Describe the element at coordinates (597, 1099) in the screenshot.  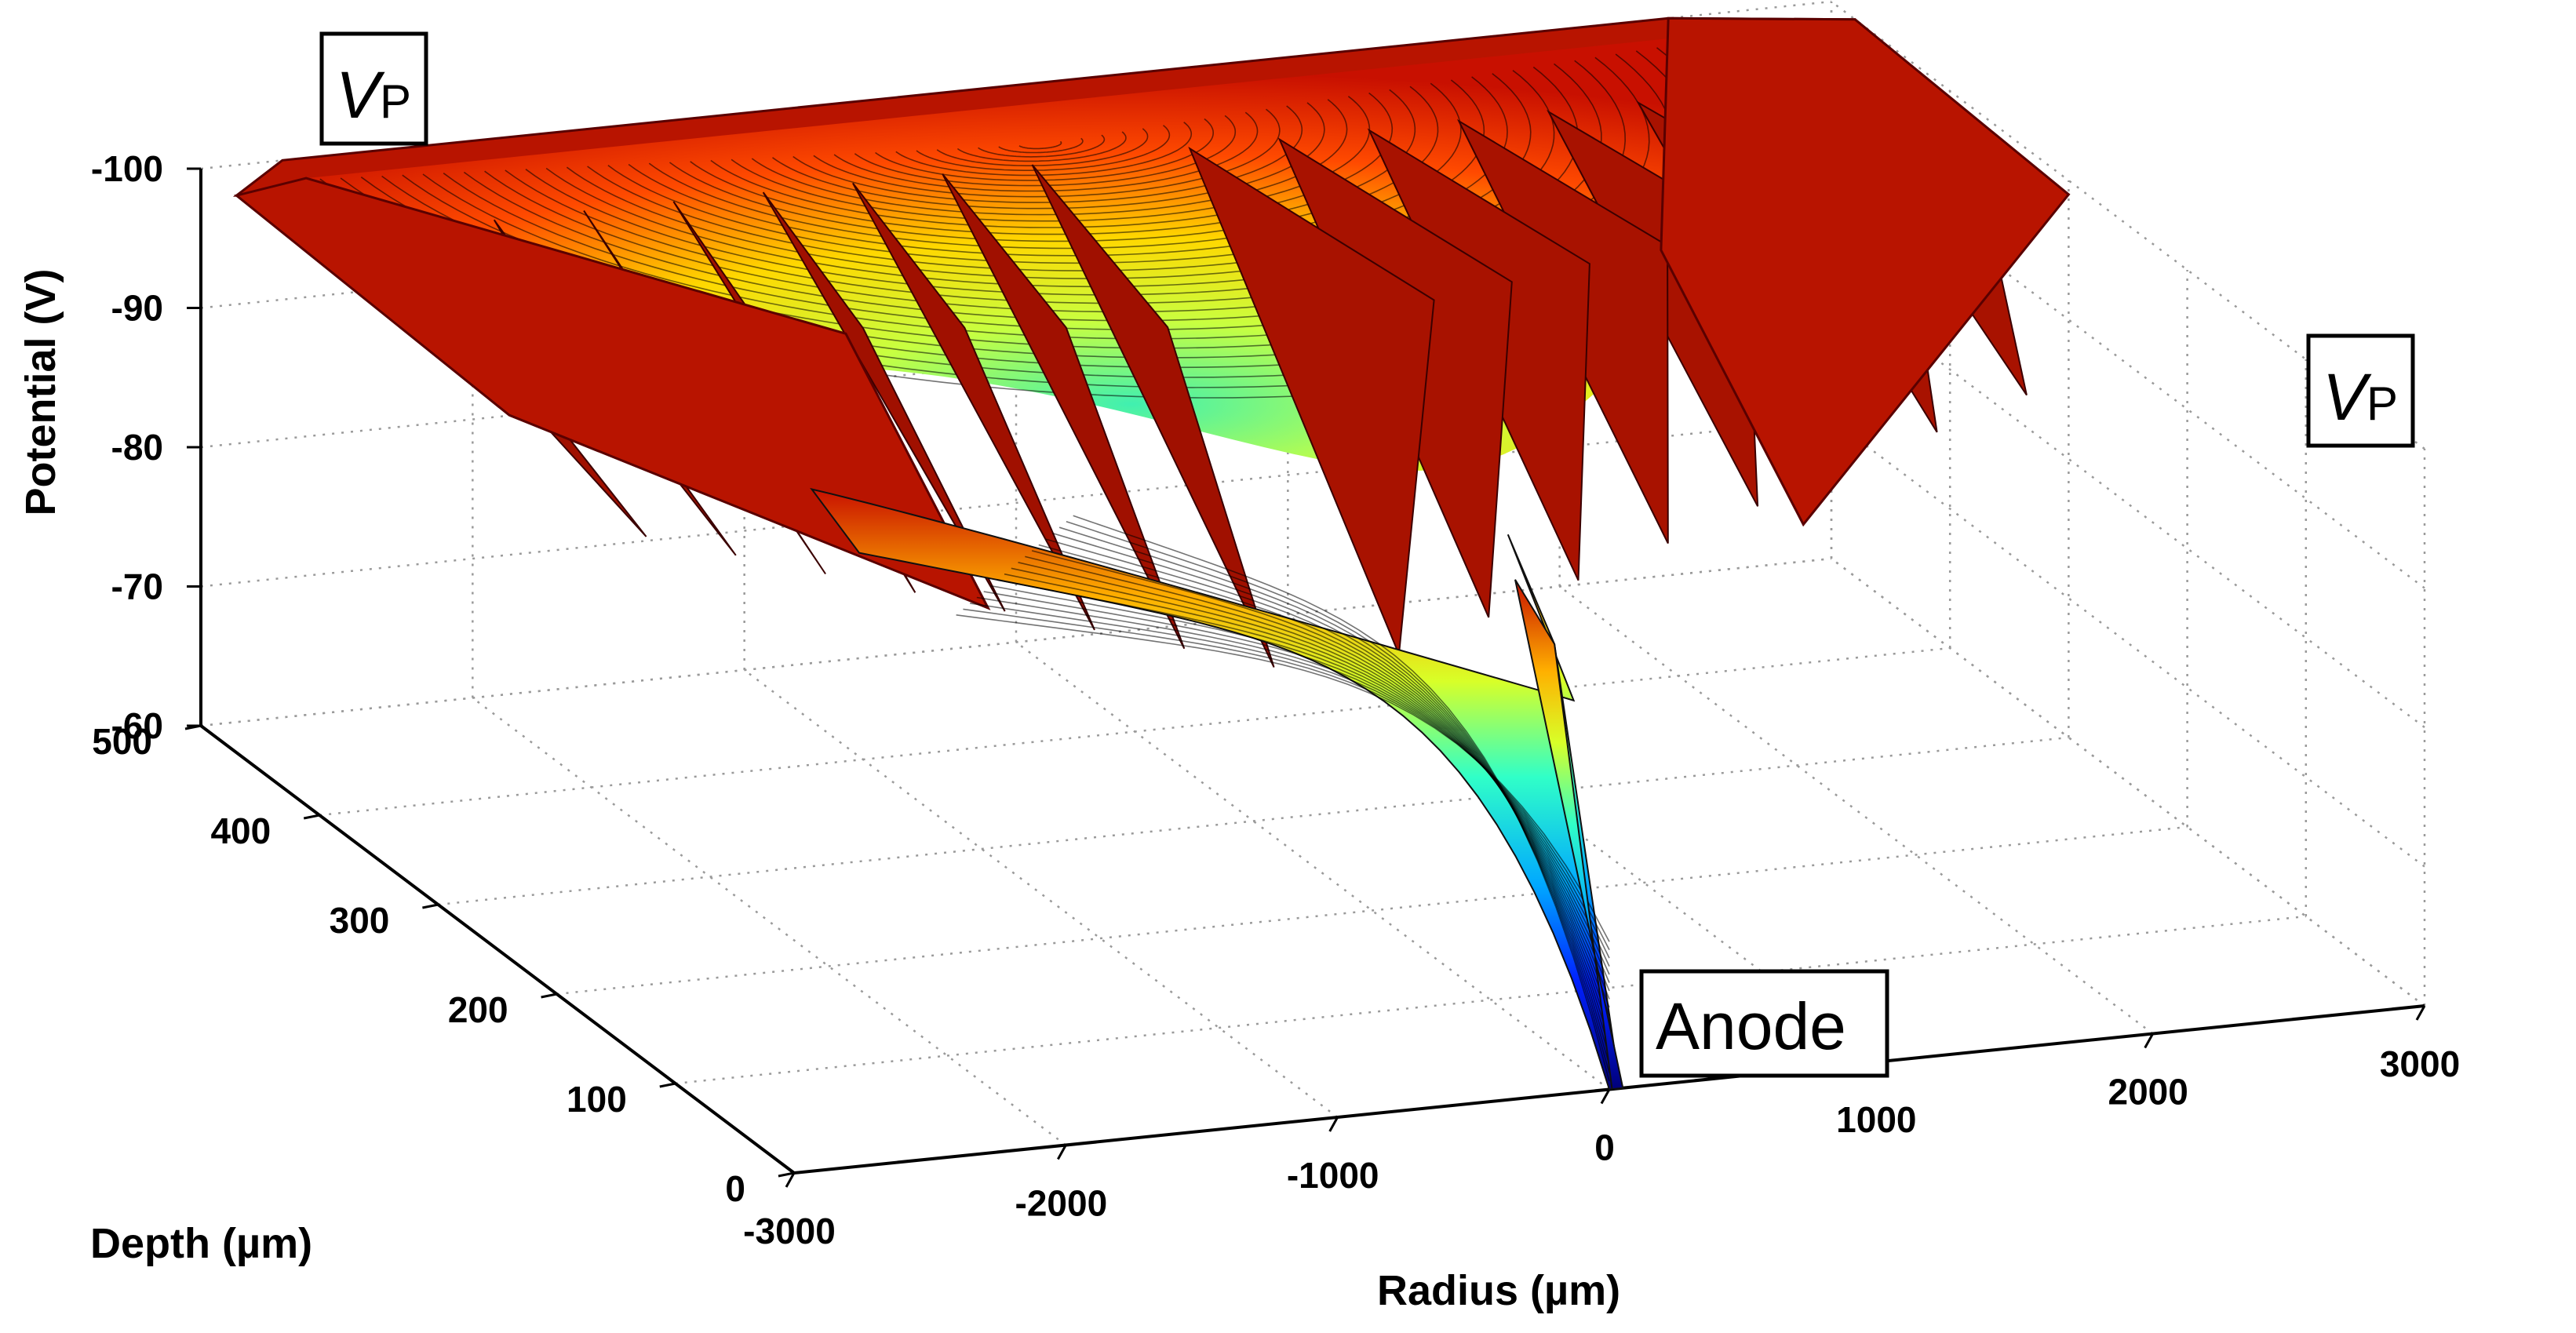
I see `y-tick-label-1: 100` at that location.